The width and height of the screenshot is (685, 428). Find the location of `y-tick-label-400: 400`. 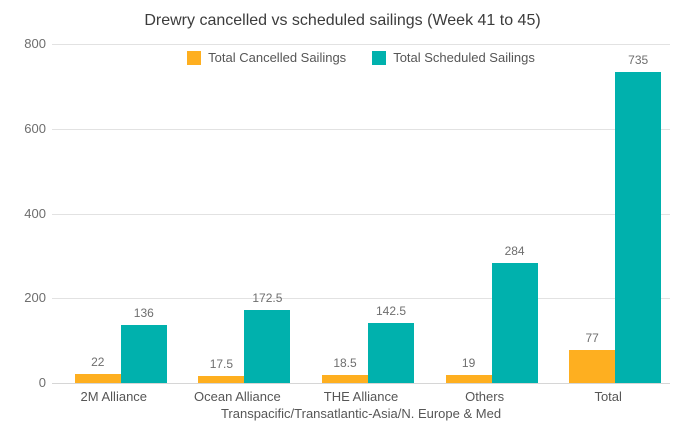

y-tick-label-400: 400 is located at coordinates (35, 213).